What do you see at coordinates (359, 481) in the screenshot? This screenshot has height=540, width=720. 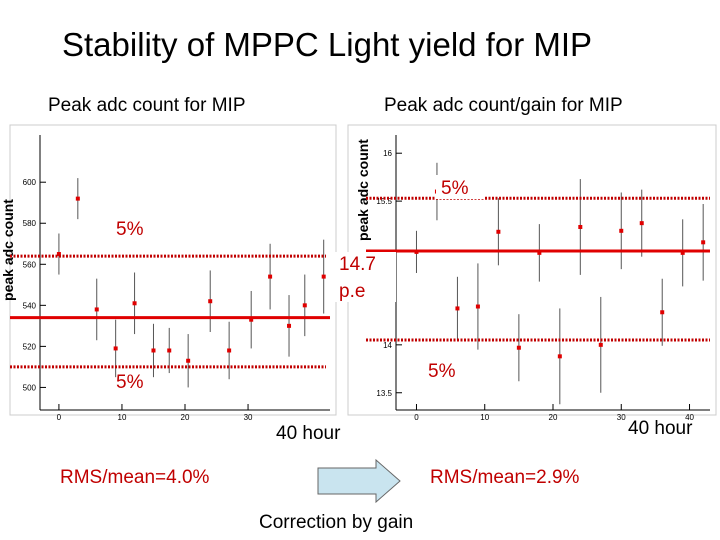 I see `arrow-right-icon` at bounding box center [359, 481].